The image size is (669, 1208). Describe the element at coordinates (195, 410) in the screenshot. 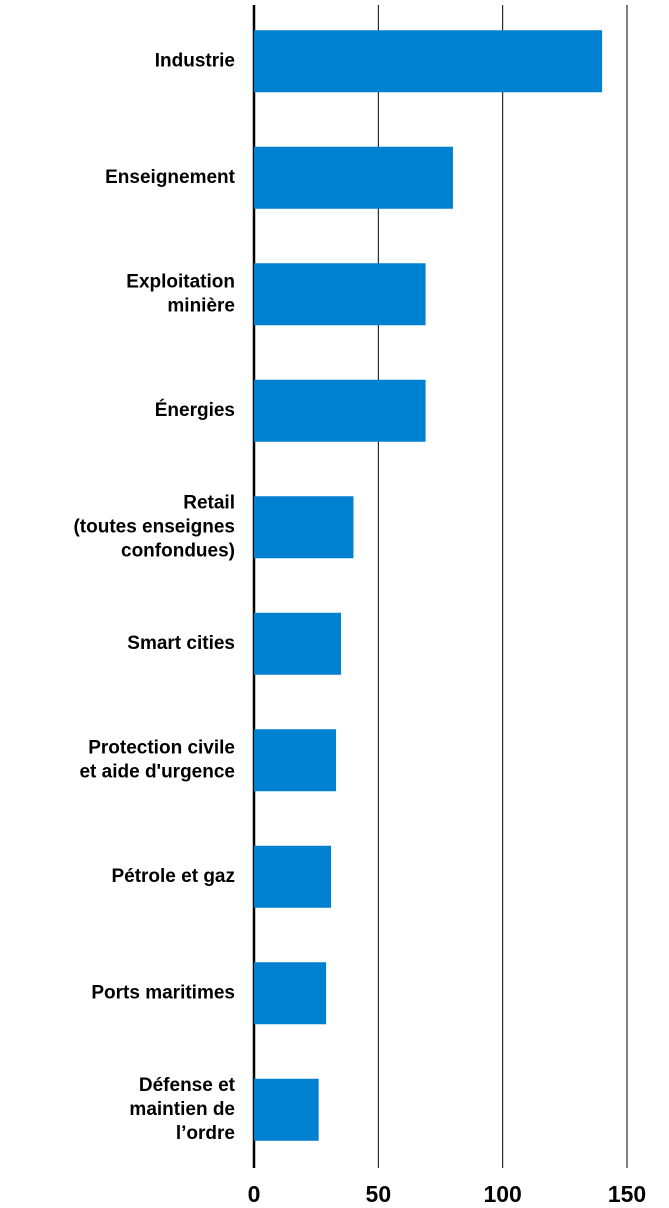

I see `y-tick-label: Énergies` at that location.